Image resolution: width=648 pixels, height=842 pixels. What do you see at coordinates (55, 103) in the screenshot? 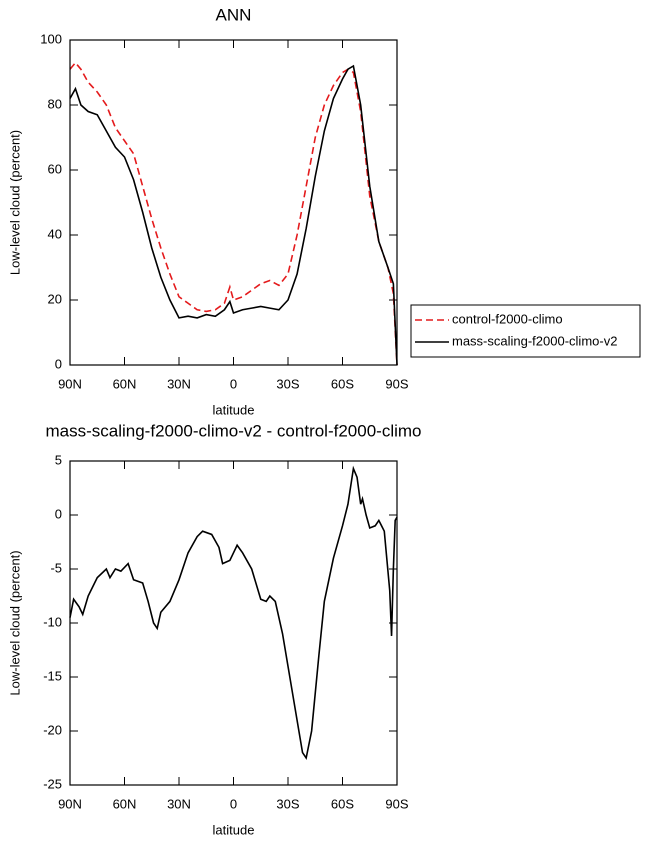
I see `y-tick-label: 80` at bounding box center [55, 103].